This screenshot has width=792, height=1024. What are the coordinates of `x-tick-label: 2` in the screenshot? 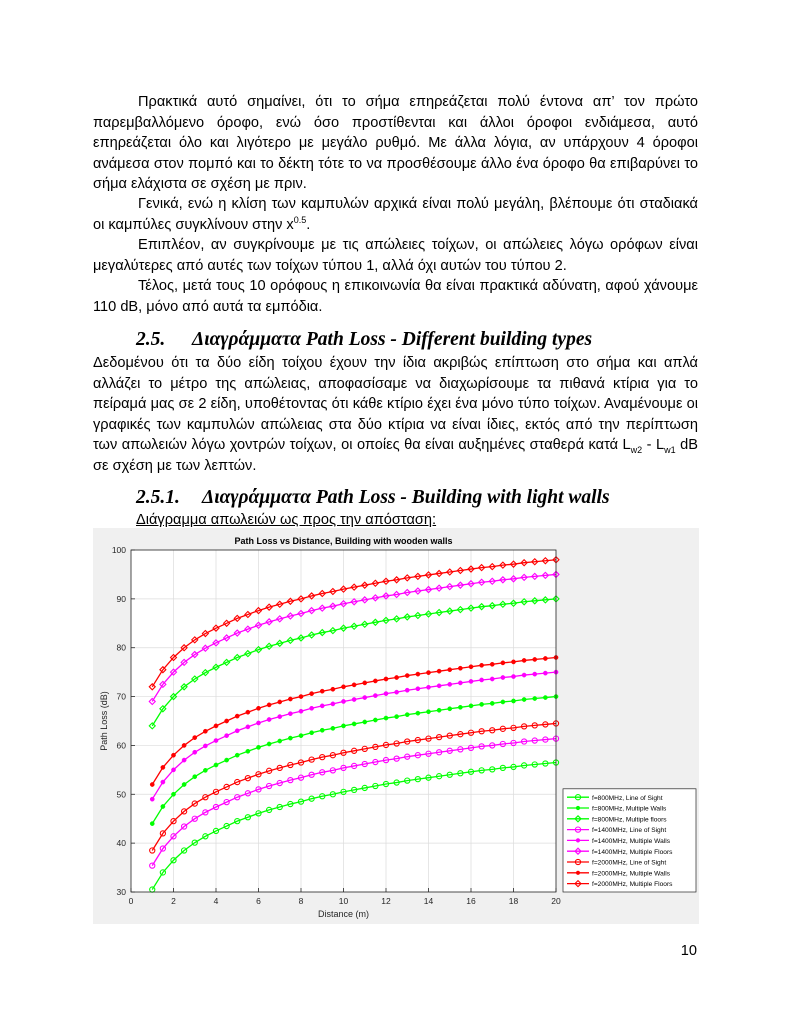 It's located at (173, 901).